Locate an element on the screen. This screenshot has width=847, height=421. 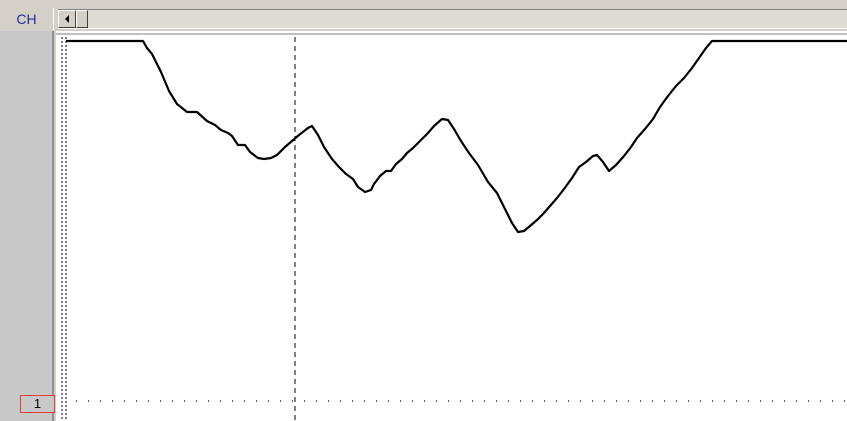
triangle-left-icon is located at coordinates (67, 19).